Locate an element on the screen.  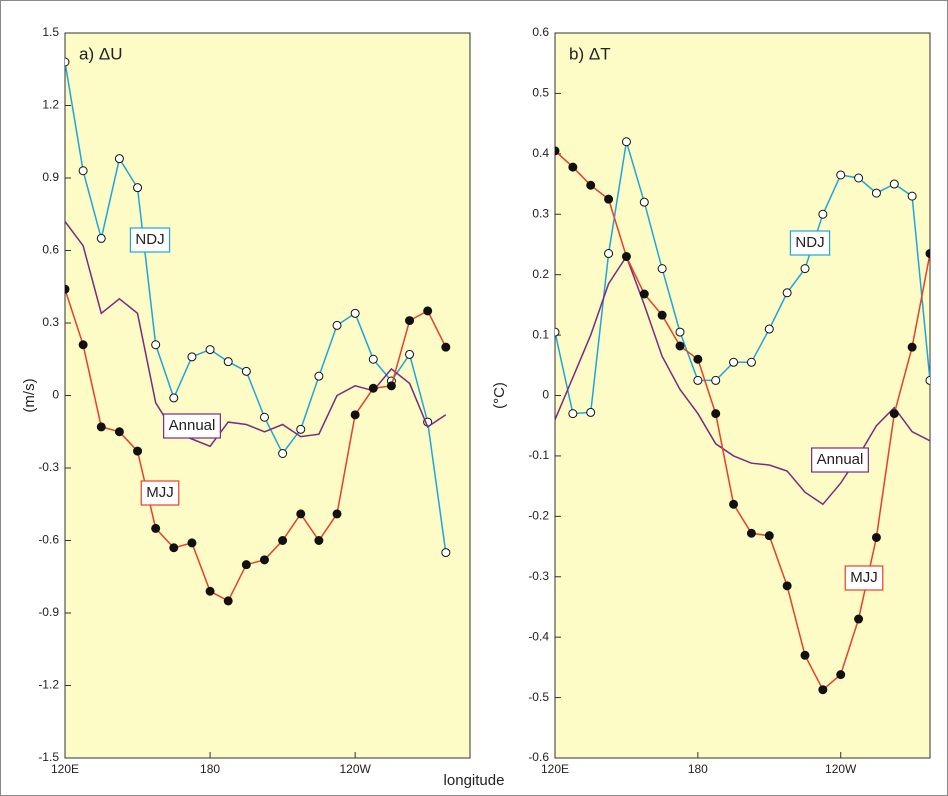
x-axis-label: longitude is located at coordinates (474, 780).